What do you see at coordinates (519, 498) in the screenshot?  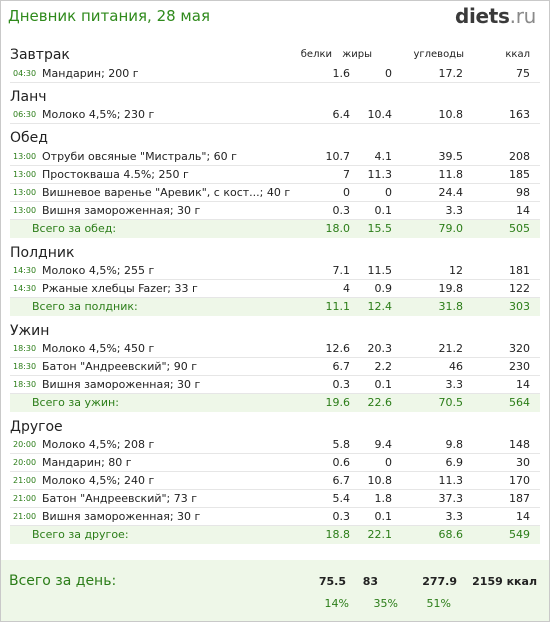 I see `food-kcal: 187` at bounding box center [519, 498].